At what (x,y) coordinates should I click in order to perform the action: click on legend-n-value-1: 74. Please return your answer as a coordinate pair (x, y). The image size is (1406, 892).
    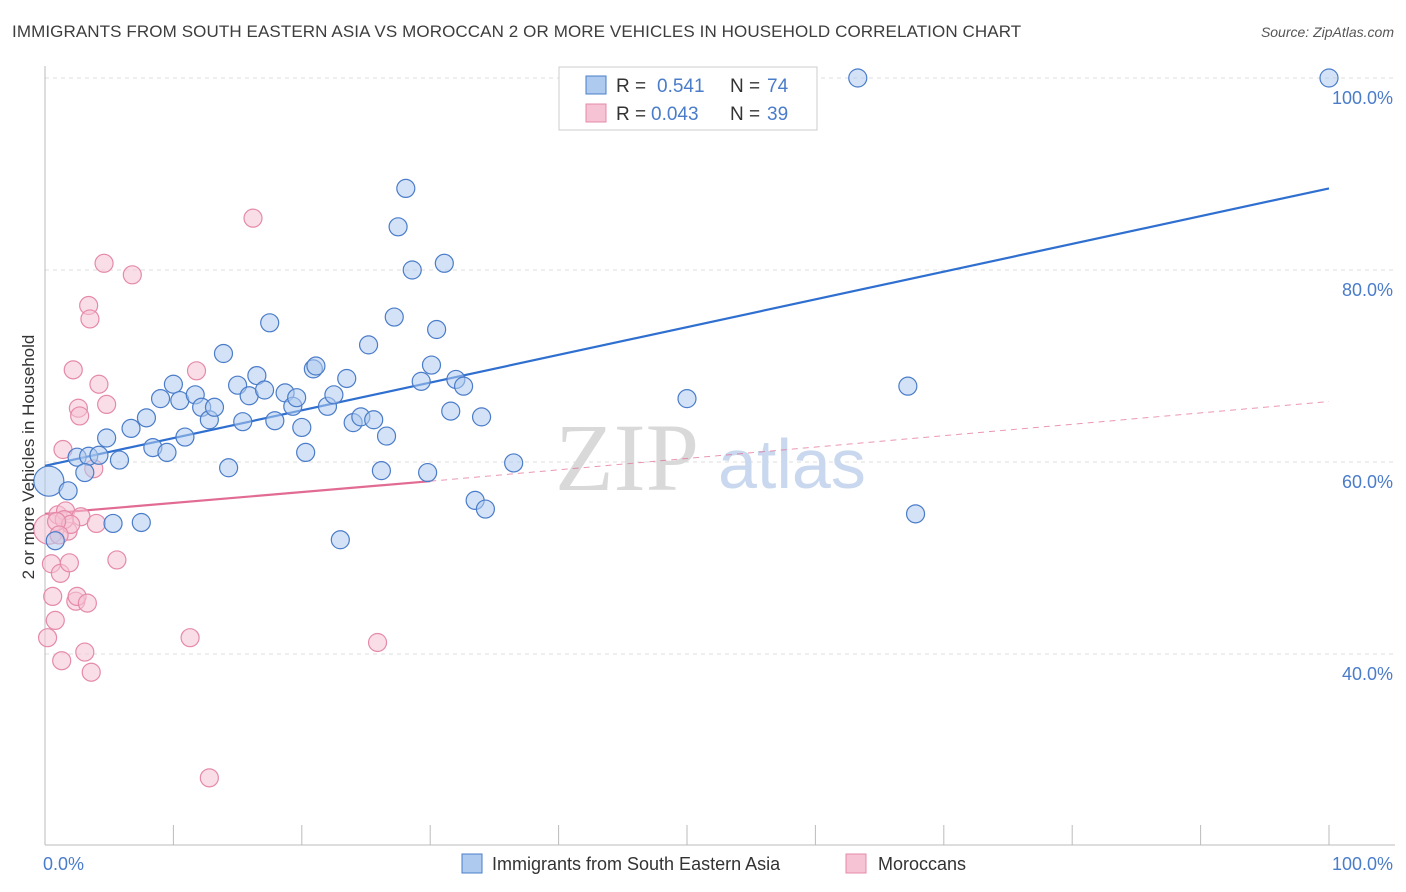
    Looking at the image, I should click on (778, 86).